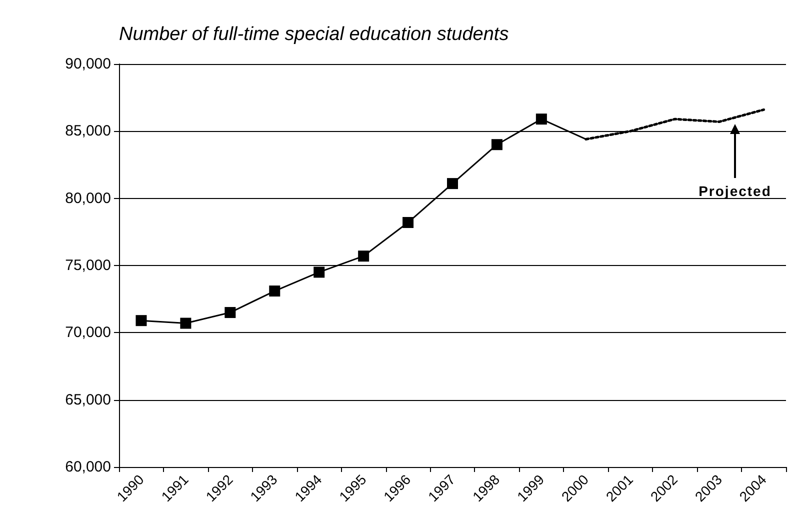 The image size is (788, 524). What do you see at coordinates (88, 131) in the screenshot?
I see `y-tick-label: 85,000` at bounding box center [88, 131].